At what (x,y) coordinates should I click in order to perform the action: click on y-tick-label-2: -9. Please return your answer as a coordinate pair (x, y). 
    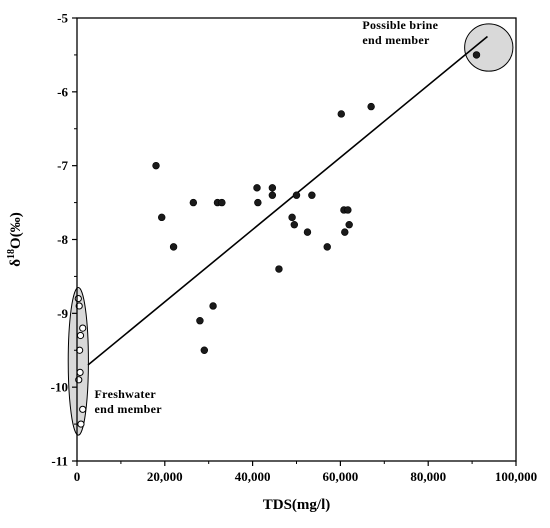
    Looking at the image, I should click on (62, 313).